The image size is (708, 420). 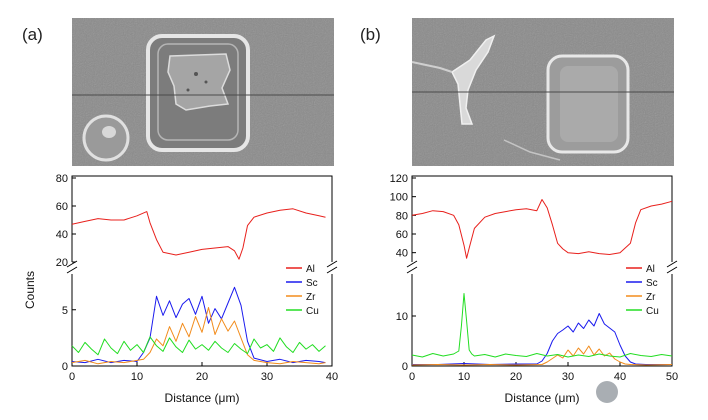 What do you see at coordinates (402, 317) in the screenshot?
I see `y-tick-label-lower-b: 10` at bounding box center [402, 317].